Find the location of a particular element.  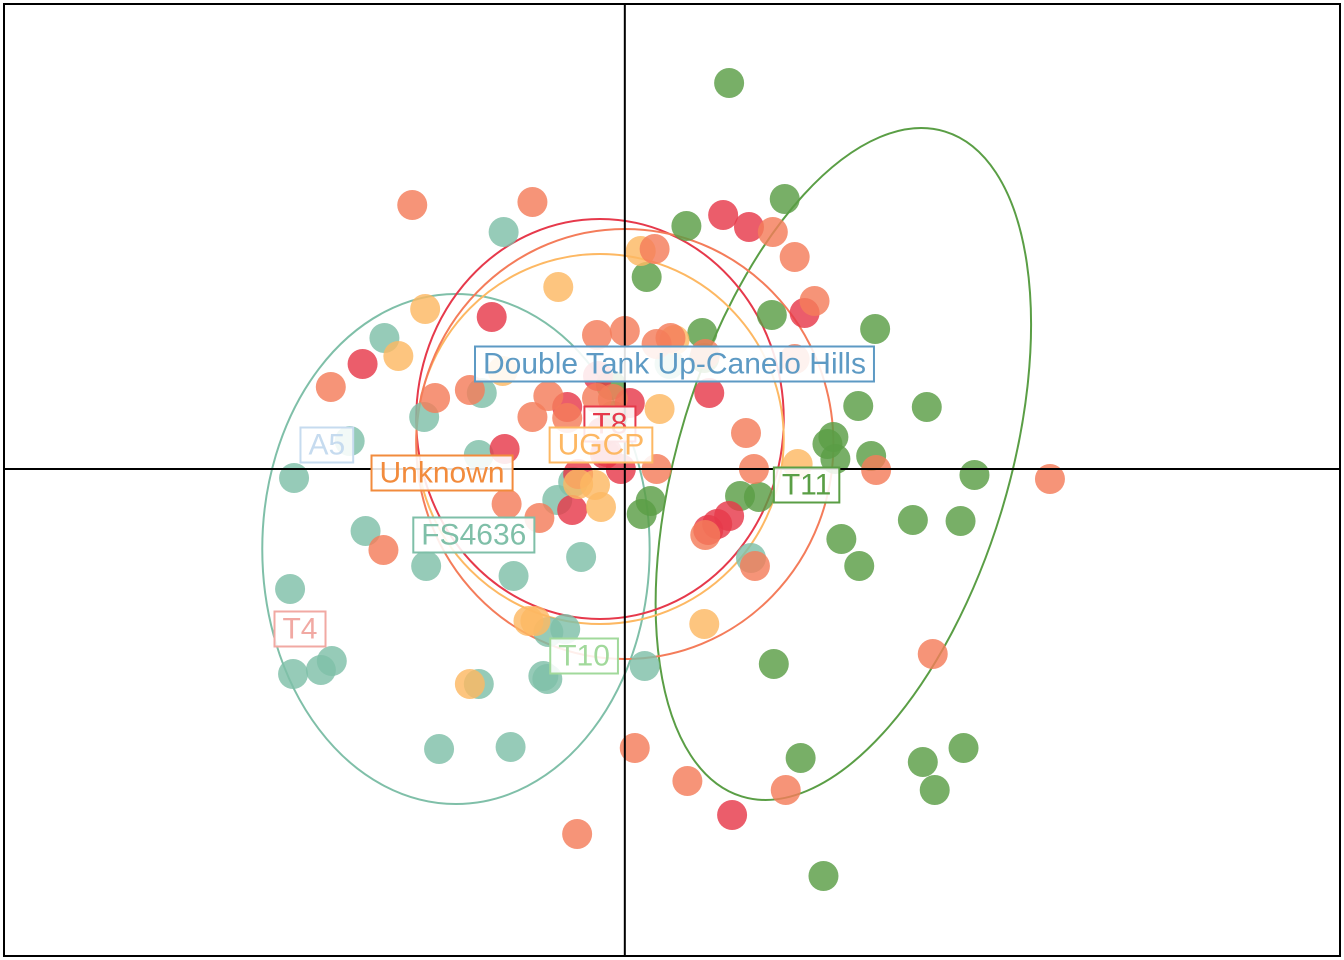

group-label: A5 is located at coordinates (327, 445).